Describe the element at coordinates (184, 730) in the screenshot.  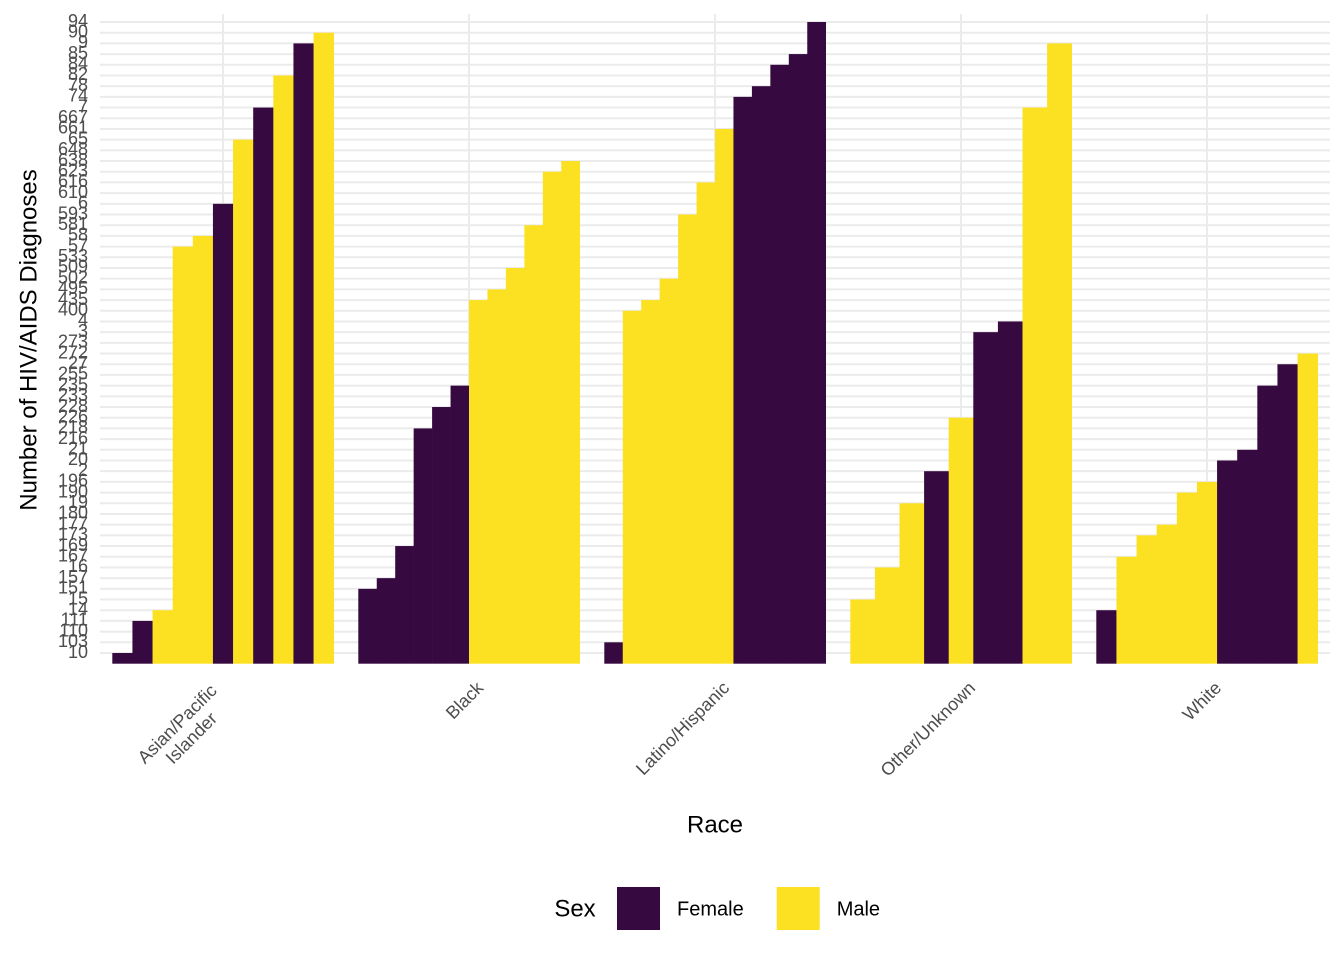
I see `x-tick-label: Asian/PacificIslander` at that location.